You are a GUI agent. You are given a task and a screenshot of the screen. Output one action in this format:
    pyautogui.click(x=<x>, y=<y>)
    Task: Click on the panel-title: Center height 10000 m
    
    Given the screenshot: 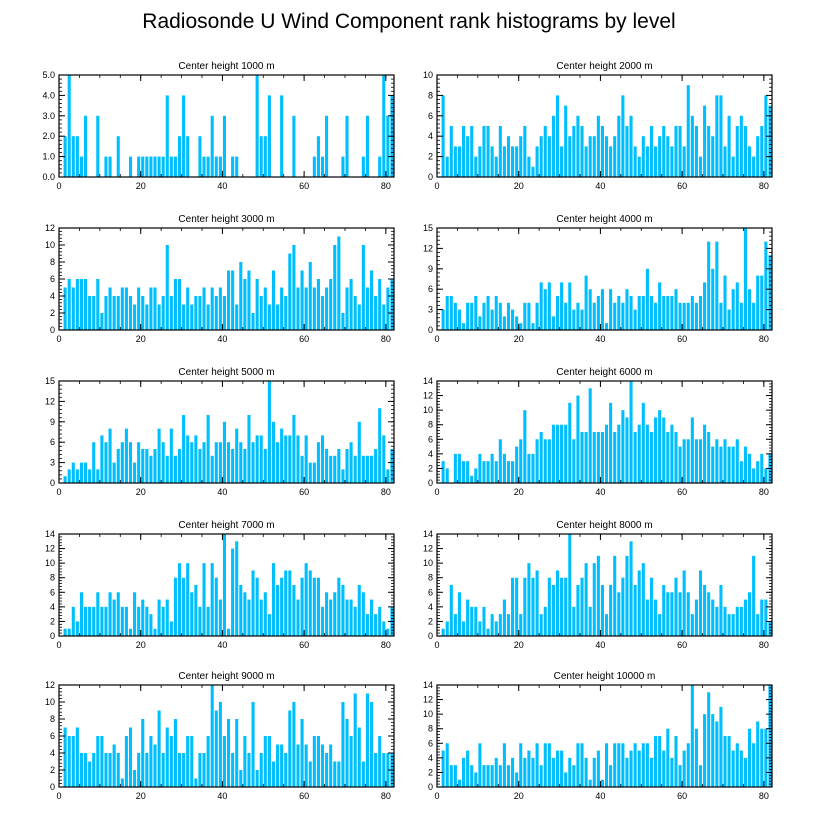 What is the action you would take?
    pyautogui.click(x=605, y=676)
    